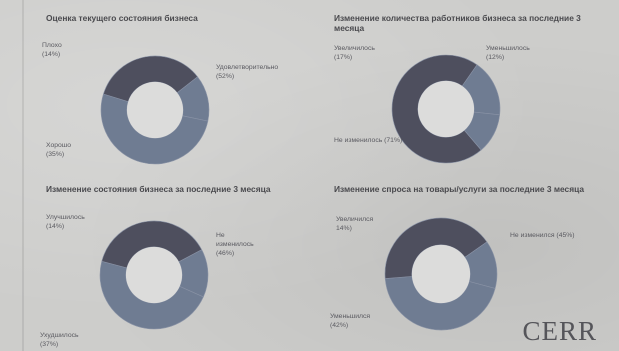 Image resolution: width=619 pixels, height=351 pixels. Describe the element at coordinates (52, 50) in the screenshot. I see `slice-label-bad: Плохо (14%)` at that location.